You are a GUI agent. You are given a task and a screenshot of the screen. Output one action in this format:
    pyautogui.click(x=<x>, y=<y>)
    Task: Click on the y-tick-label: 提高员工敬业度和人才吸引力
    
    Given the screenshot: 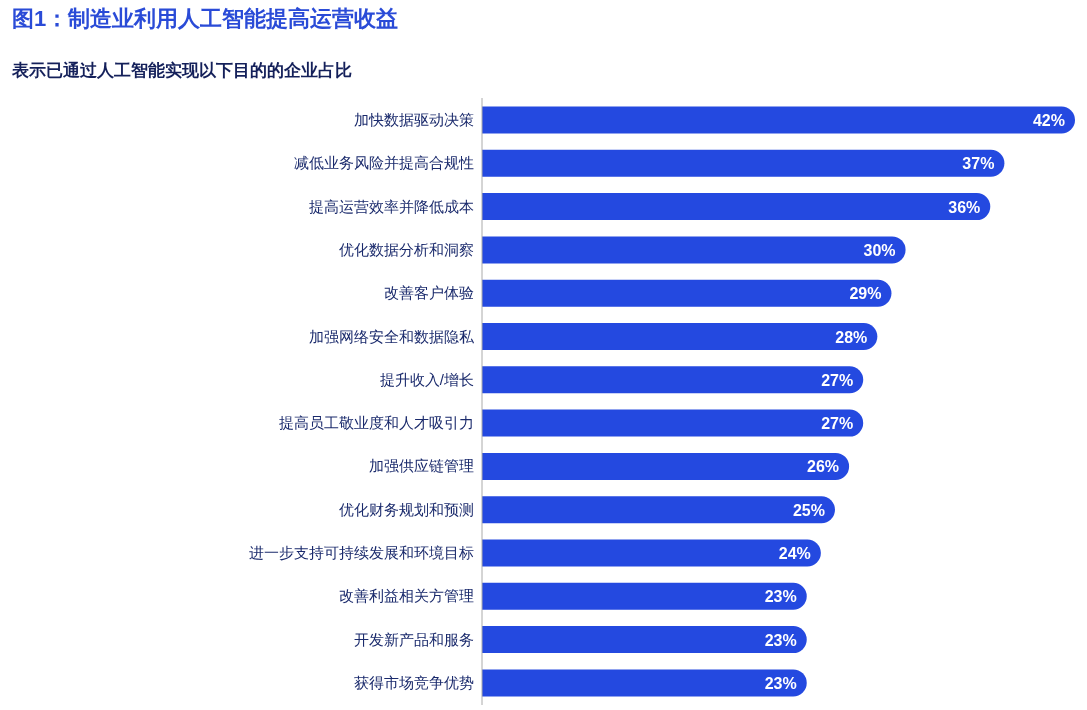 What is the action you would take?
    pyautogui.click(x=376, y=423)
    